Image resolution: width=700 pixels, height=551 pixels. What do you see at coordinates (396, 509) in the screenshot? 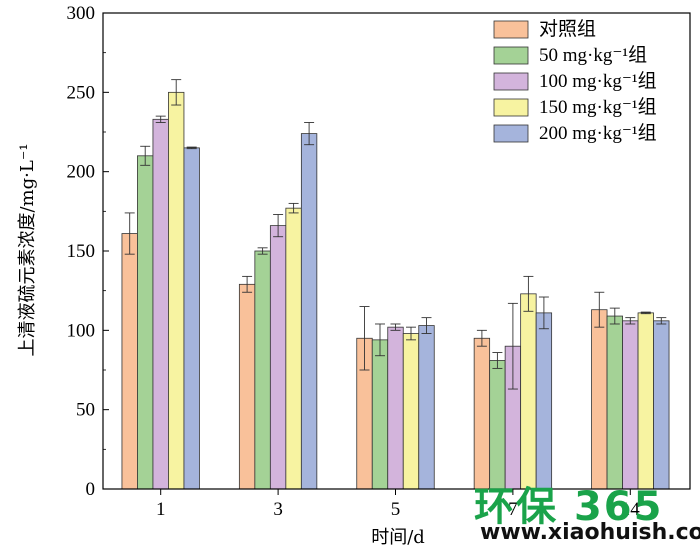
I see `x-tick-label-5: 5` at bounding box center [396, 509].